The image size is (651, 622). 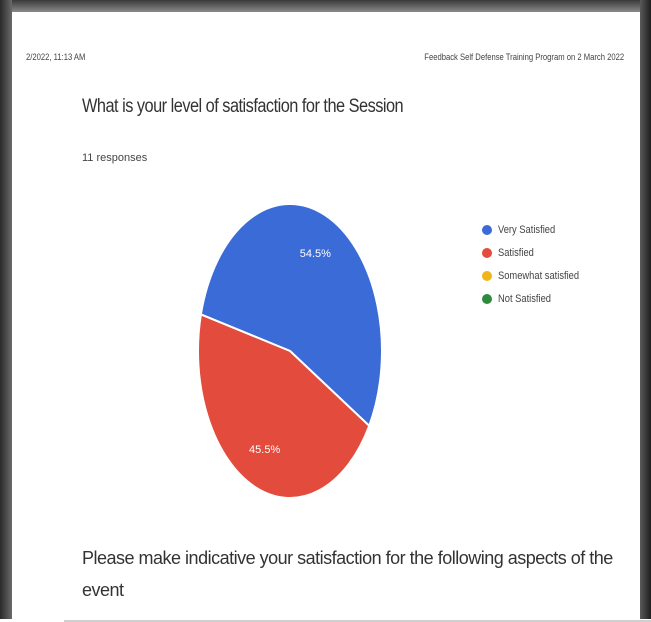 I want to click on slice-label: 54.5%, so click(x=315, y=254).